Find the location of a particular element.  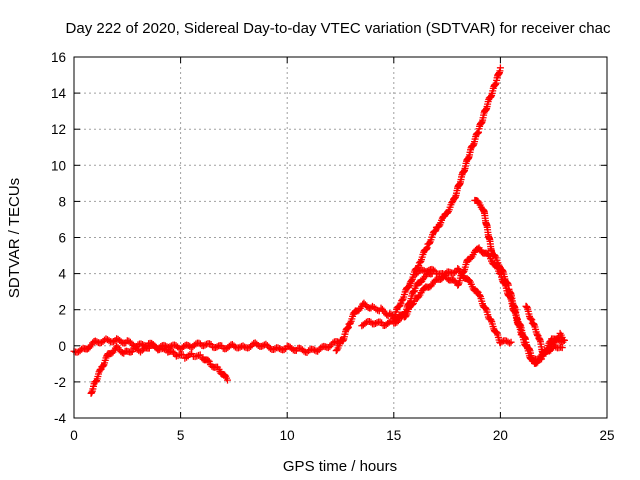

y-tick-label: -2 is located at coordinates (60, 382).